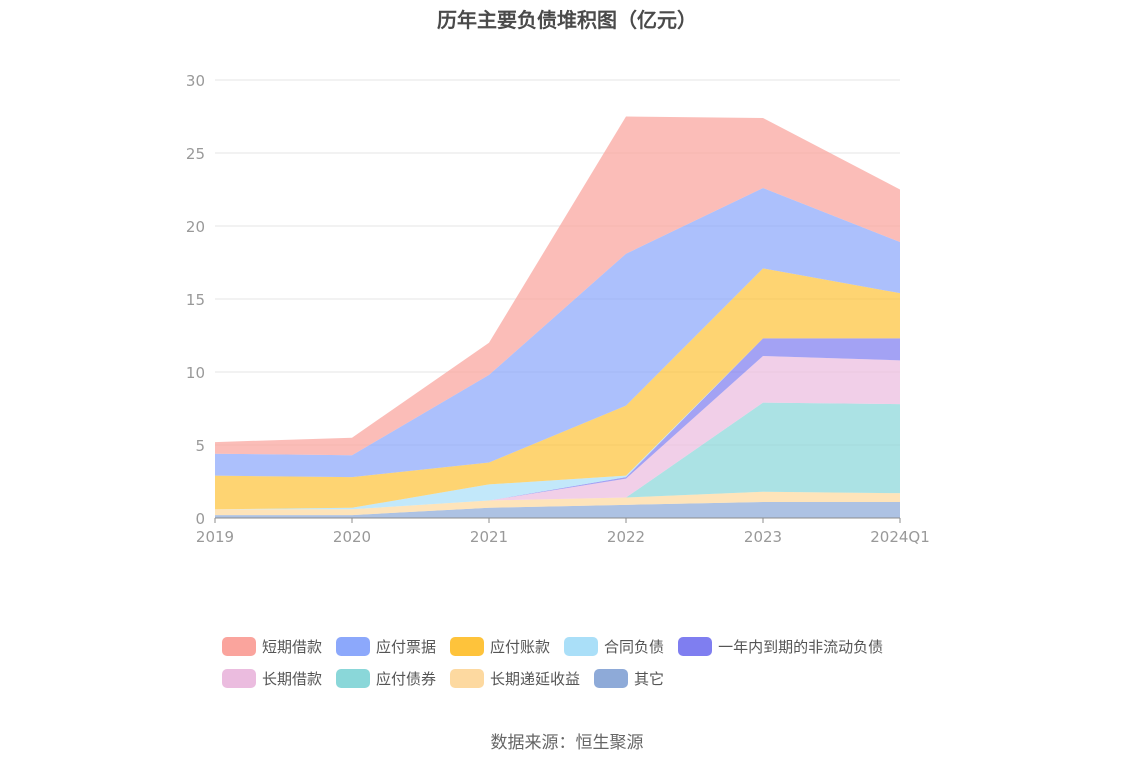 Image resolution: width=1134 pixels, height=766 pixels. What do you see at coordinates (567, 20) in the screenshot?
I see `chart-title: 历年主要负债堆积图（亿元）` at bounding box center [567, 20].